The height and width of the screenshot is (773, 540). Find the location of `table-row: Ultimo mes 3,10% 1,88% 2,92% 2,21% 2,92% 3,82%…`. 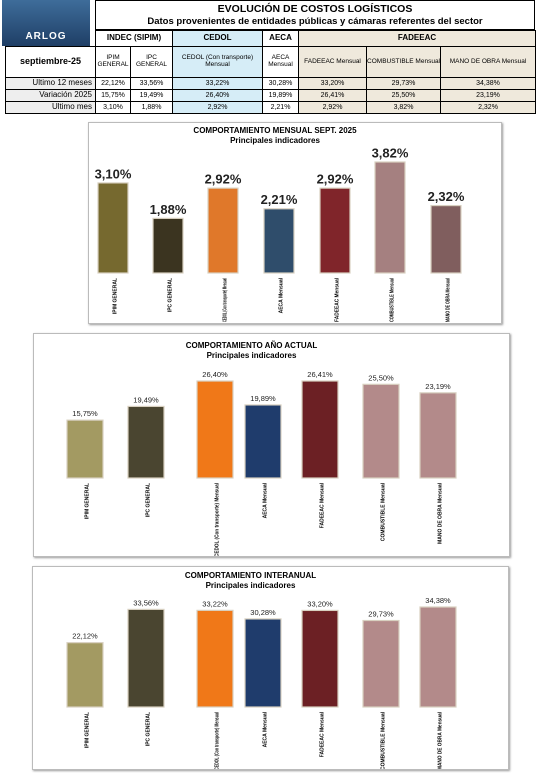

table-row: Ultimo mes 3,10% 1,88% 2,92% 2,21% 2,92% 3,82%… is located at coordinates (271, 107).